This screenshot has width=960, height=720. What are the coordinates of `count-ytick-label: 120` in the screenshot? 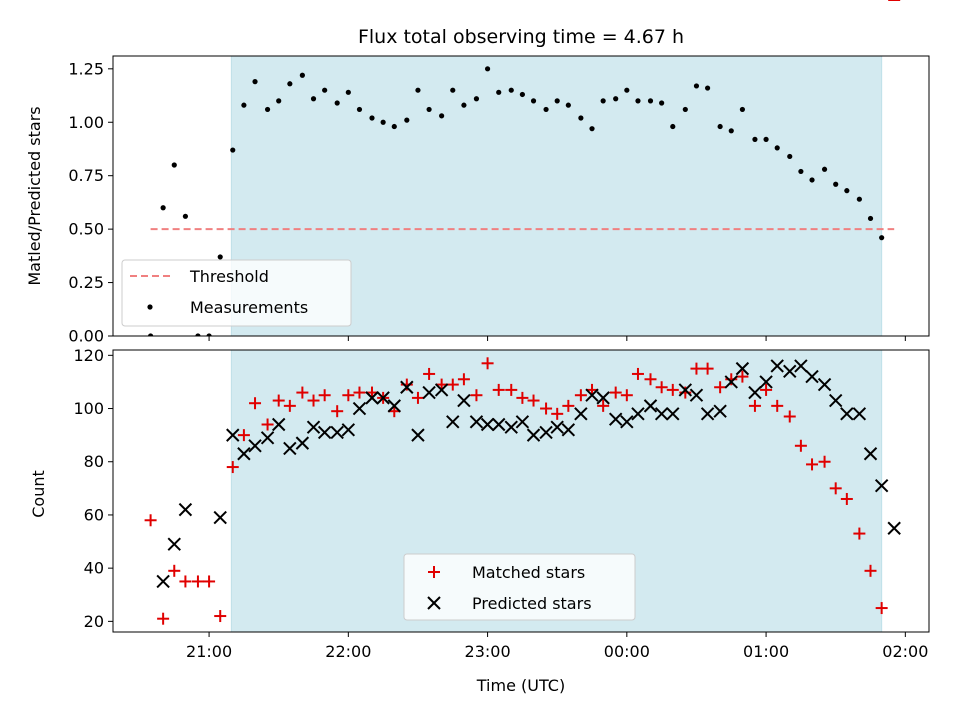 It's located at (88, 355).